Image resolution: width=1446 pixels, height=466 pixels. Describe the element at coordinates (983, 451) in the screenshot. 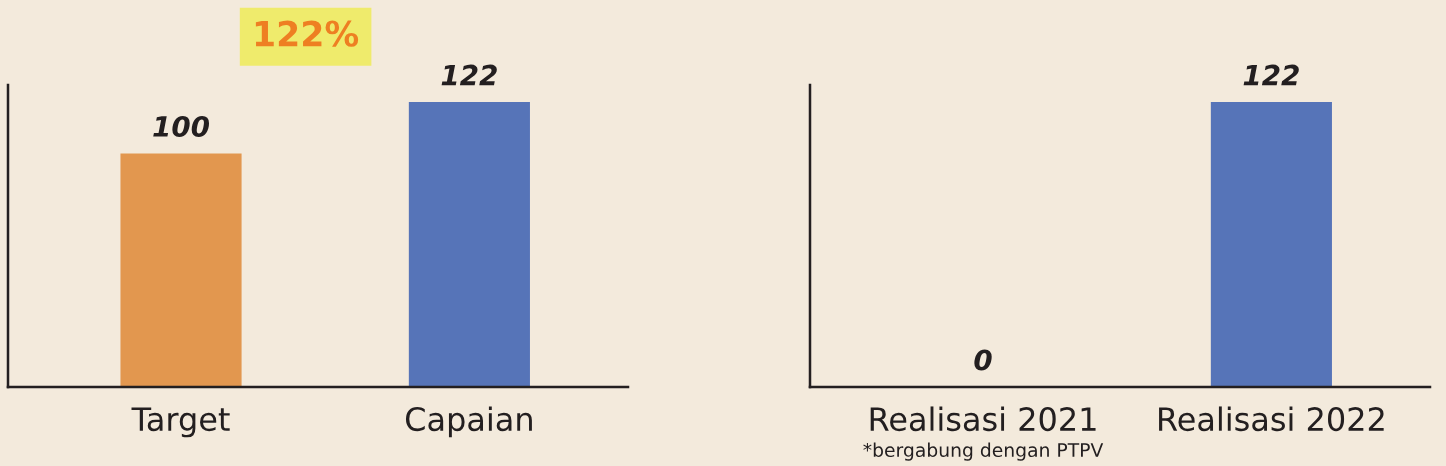

I see `text: *bergabung dengan PTPV` at that location.